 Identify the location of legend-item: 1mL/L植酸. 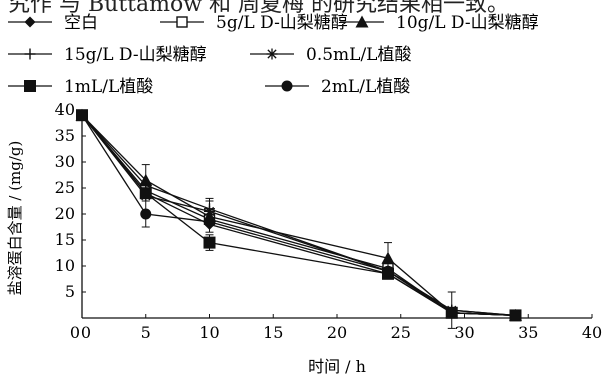
(80, 87).